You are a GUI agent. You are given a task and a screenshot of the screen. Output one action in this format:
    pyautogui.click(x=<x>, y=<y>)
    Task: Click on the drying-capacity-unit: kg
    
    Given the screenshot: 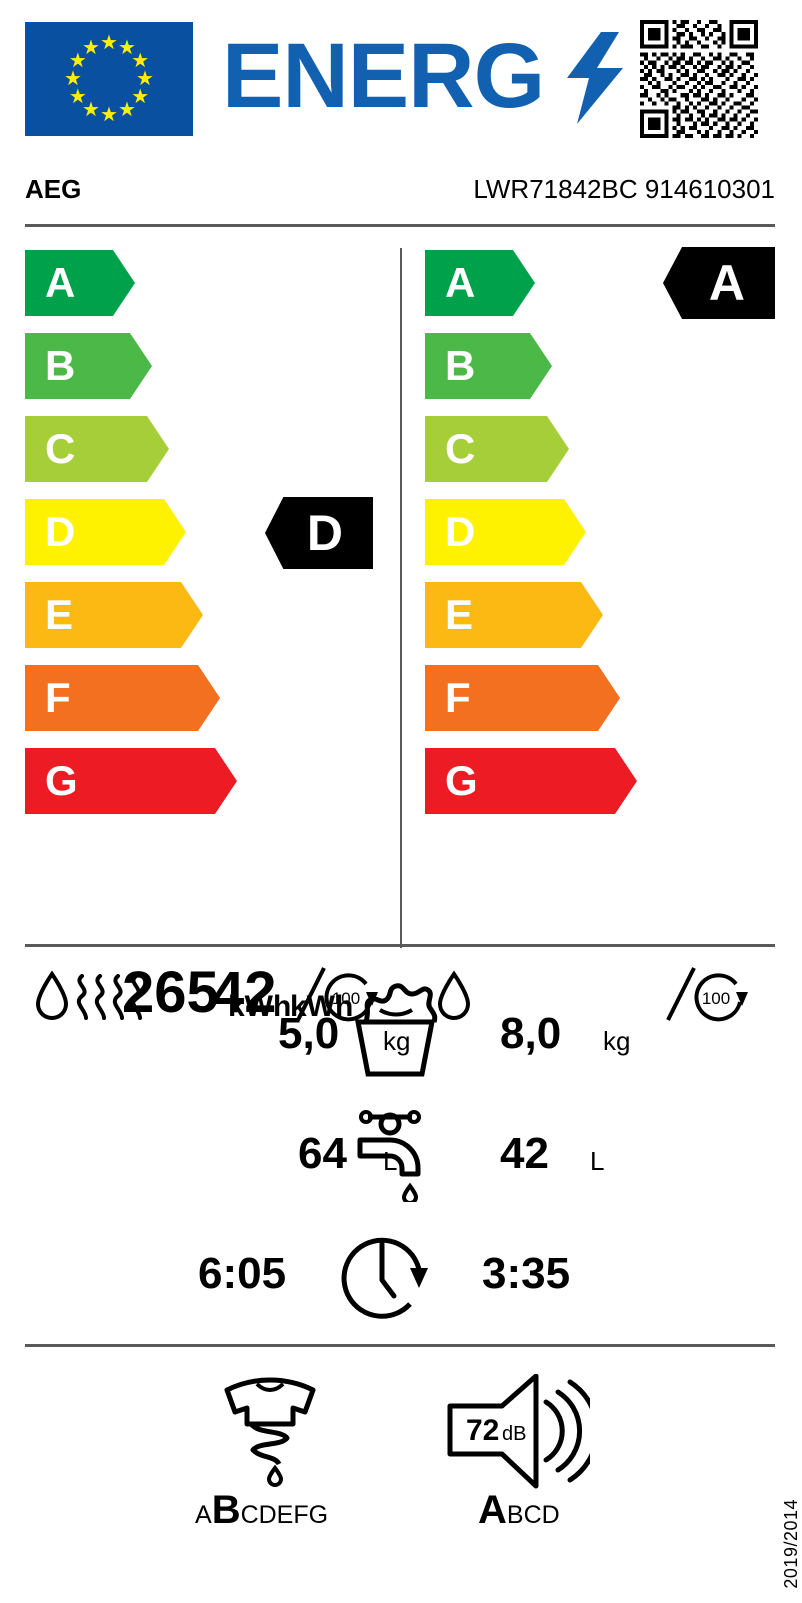 What is the action you would take?
    pyautogui.click(x=397, y=1041)
    